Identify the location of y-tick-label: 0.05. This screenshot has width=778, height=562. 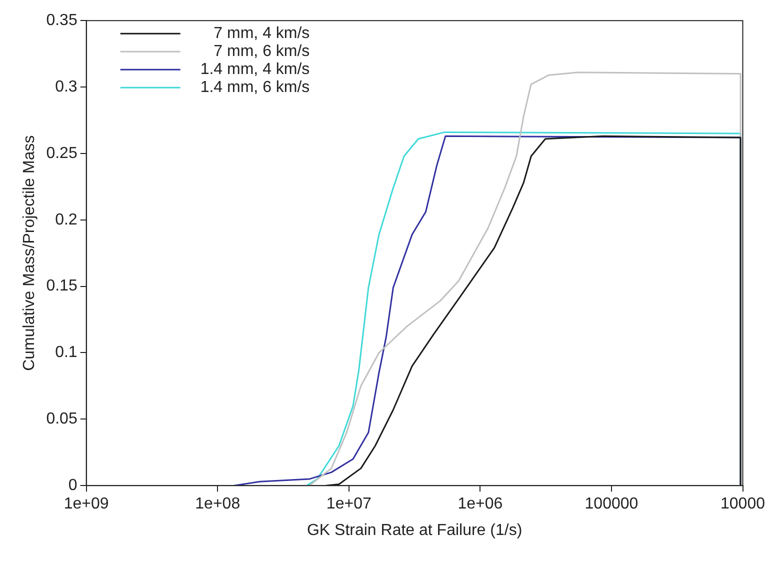
(62, 419).